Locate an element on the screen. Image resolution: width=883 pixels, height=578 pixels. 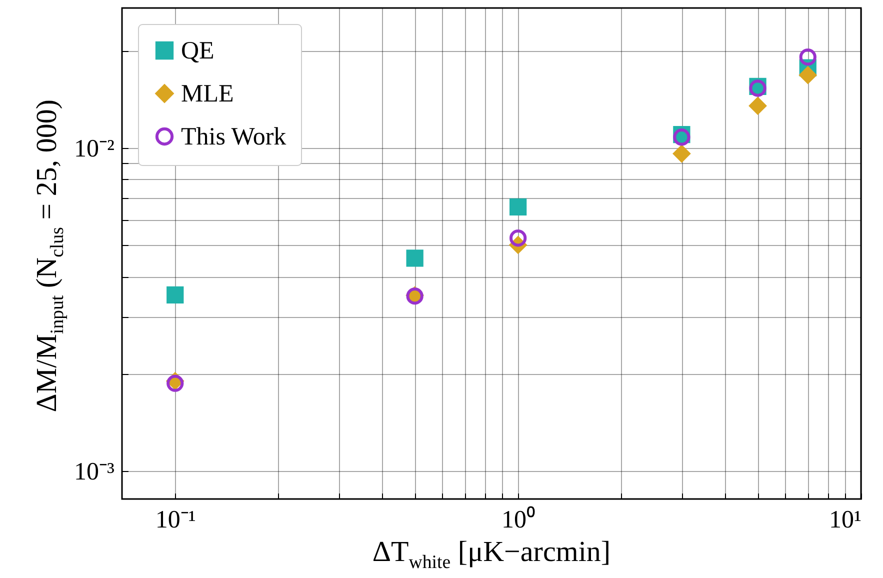
x-axis-title: ΔT$_{white}$ [μK−arcmin] is located at coordinates (491, 555).